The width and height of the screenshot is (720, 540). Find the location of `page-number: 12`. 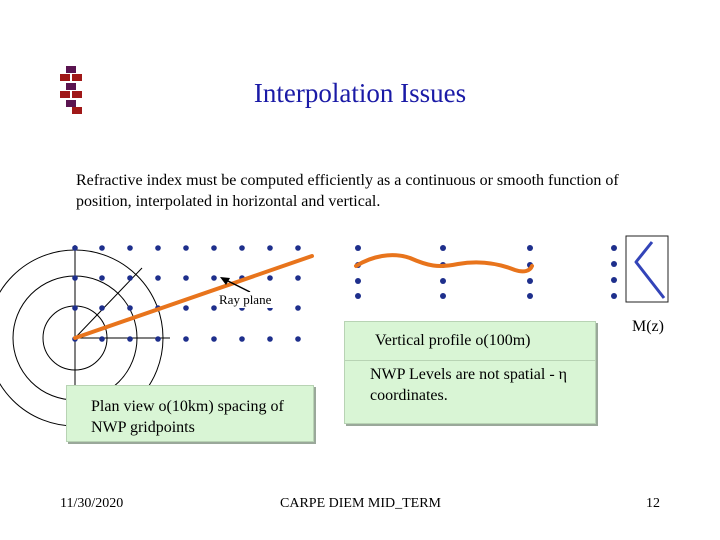

page-number: 12 is located at coordinates (653, 503).